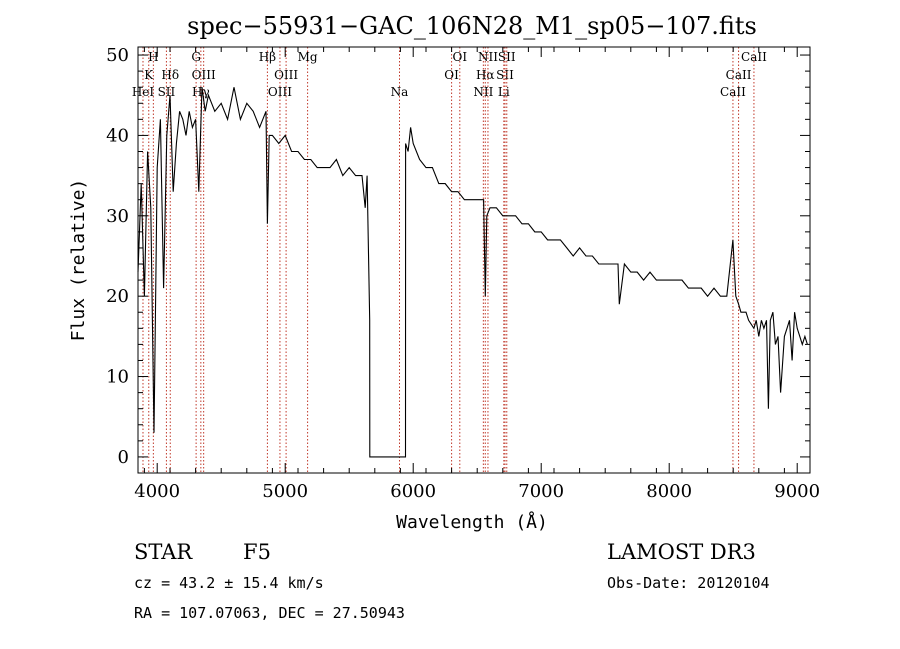  Describe the element at coordinates (229, 583) in the screenshot. I see `redshift-cz: cz = 43.2 ± 15.4 km/s` at that location.